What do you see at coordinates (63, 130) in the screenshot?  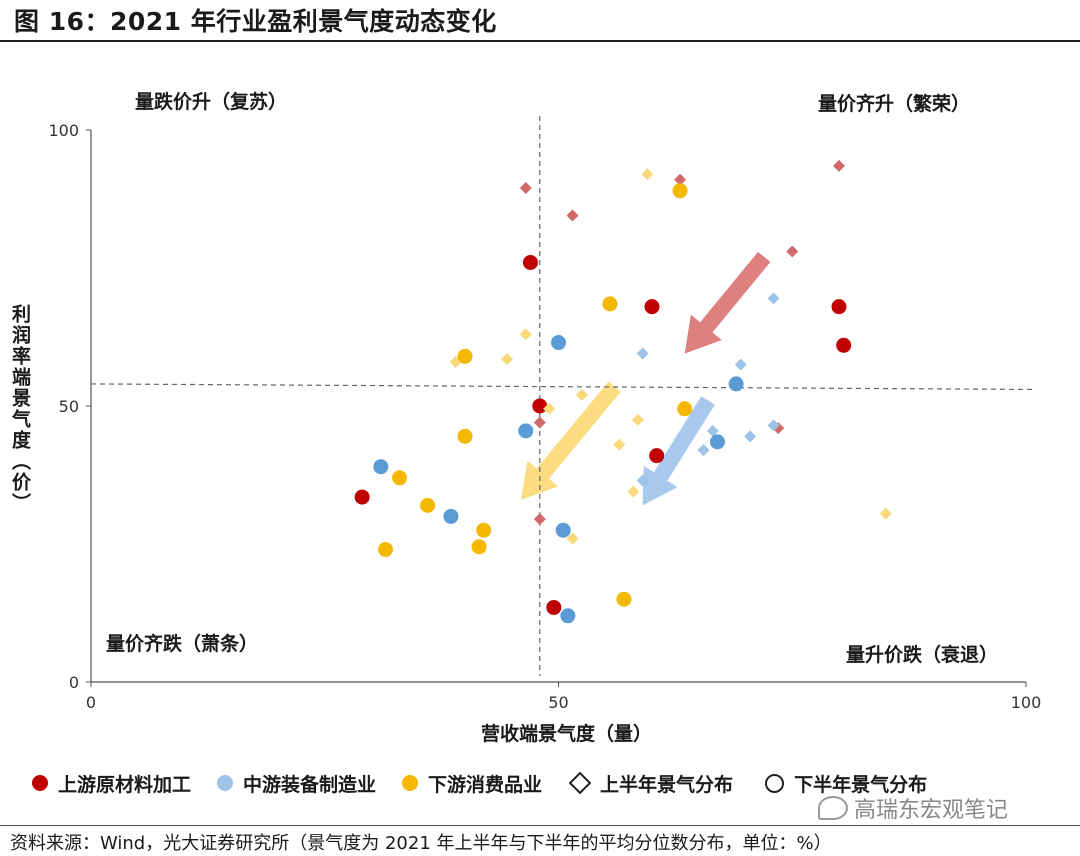 I see `y-tick-label: 100` at bounding box center [63, 130].